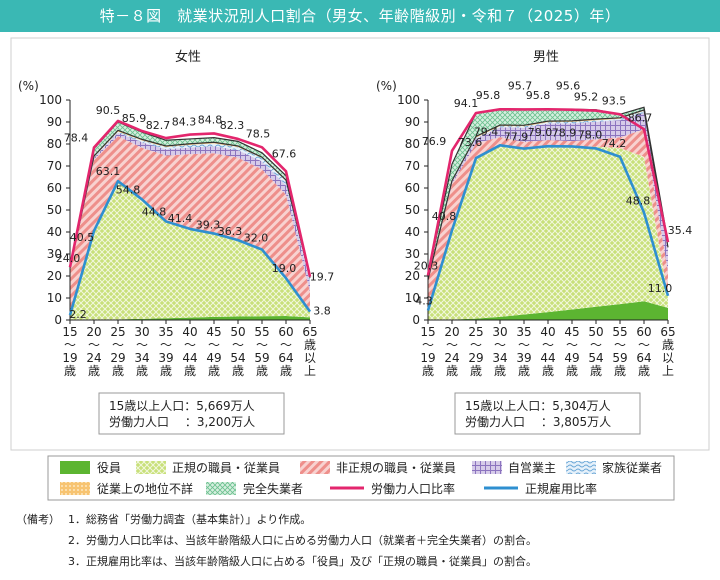 The height and width of the screenshot is (580, 720). What do you see at coordinates (412, 210) in the screenshot?
I see `y-tick-label-male: 50` at bounding box center [412, 210].